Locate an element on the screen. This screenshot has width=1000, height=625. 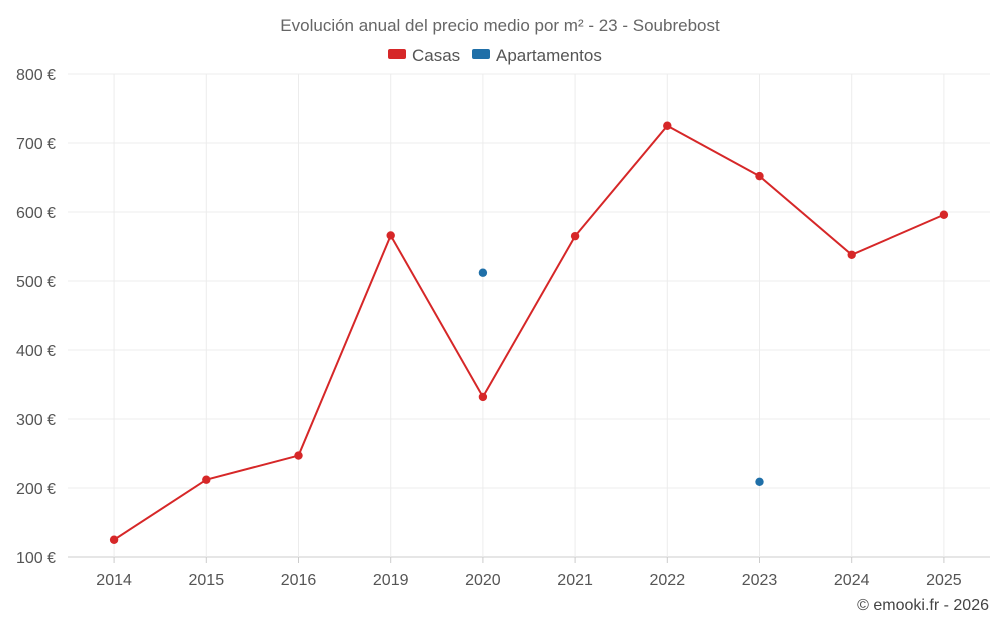
x-tick-label: 2023 is located at coordinates (760, 580).